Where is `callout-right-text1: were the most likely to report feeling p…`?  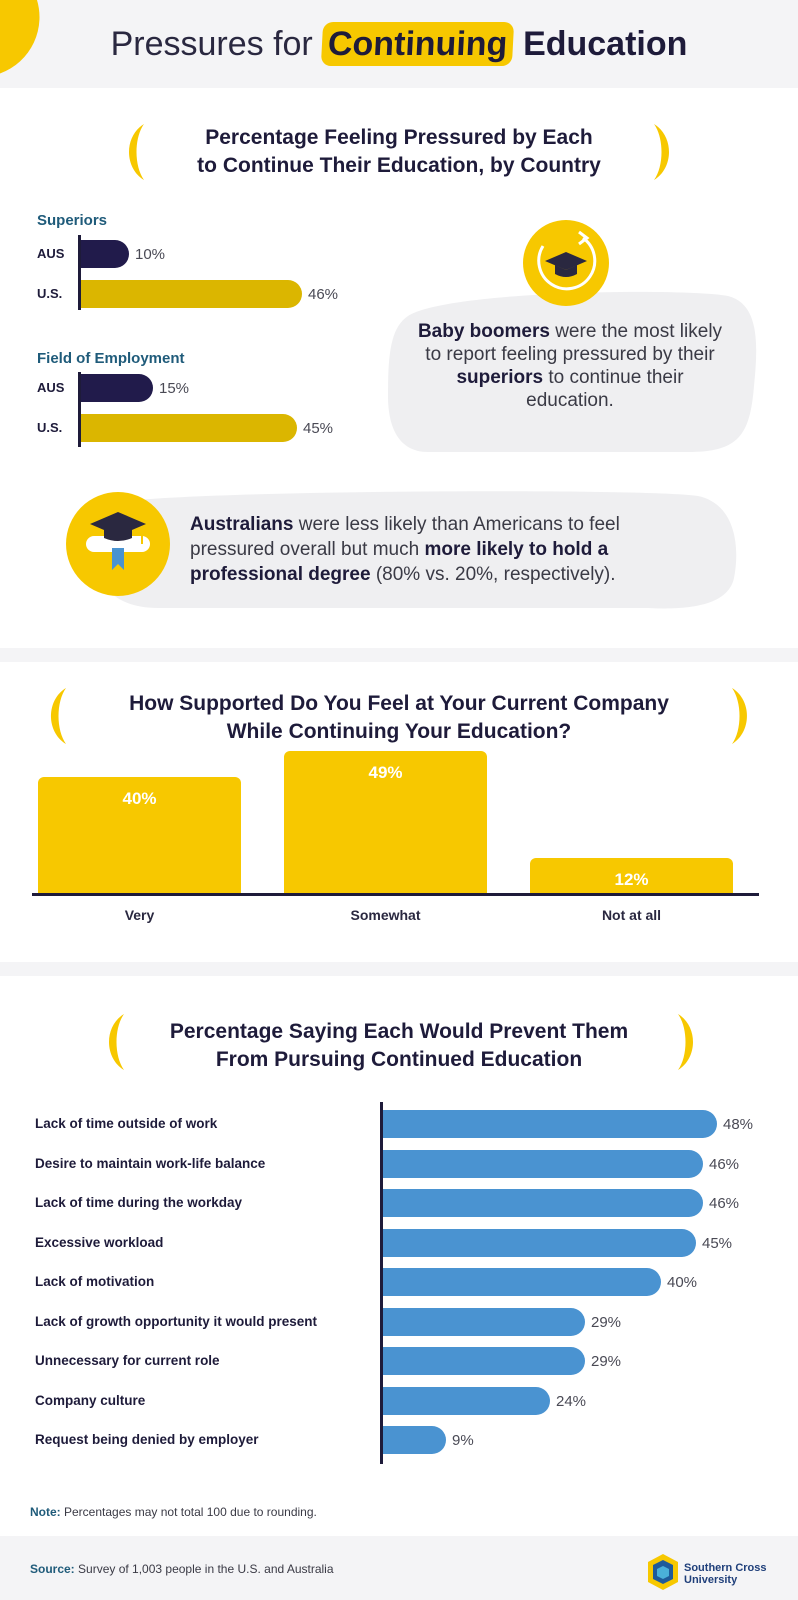
callout-right-text1: were the most likely to report feeling p… is located at coordinates (574, 343).